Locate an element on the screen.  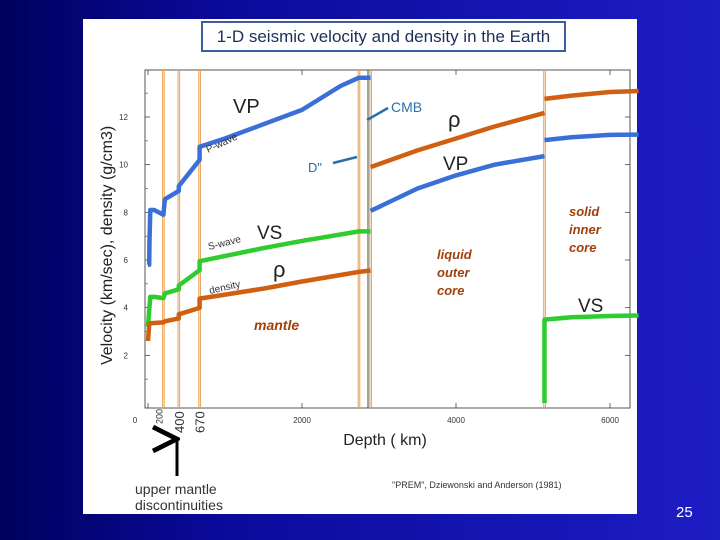
dpp-pointer is located at coordinates (345, 160).